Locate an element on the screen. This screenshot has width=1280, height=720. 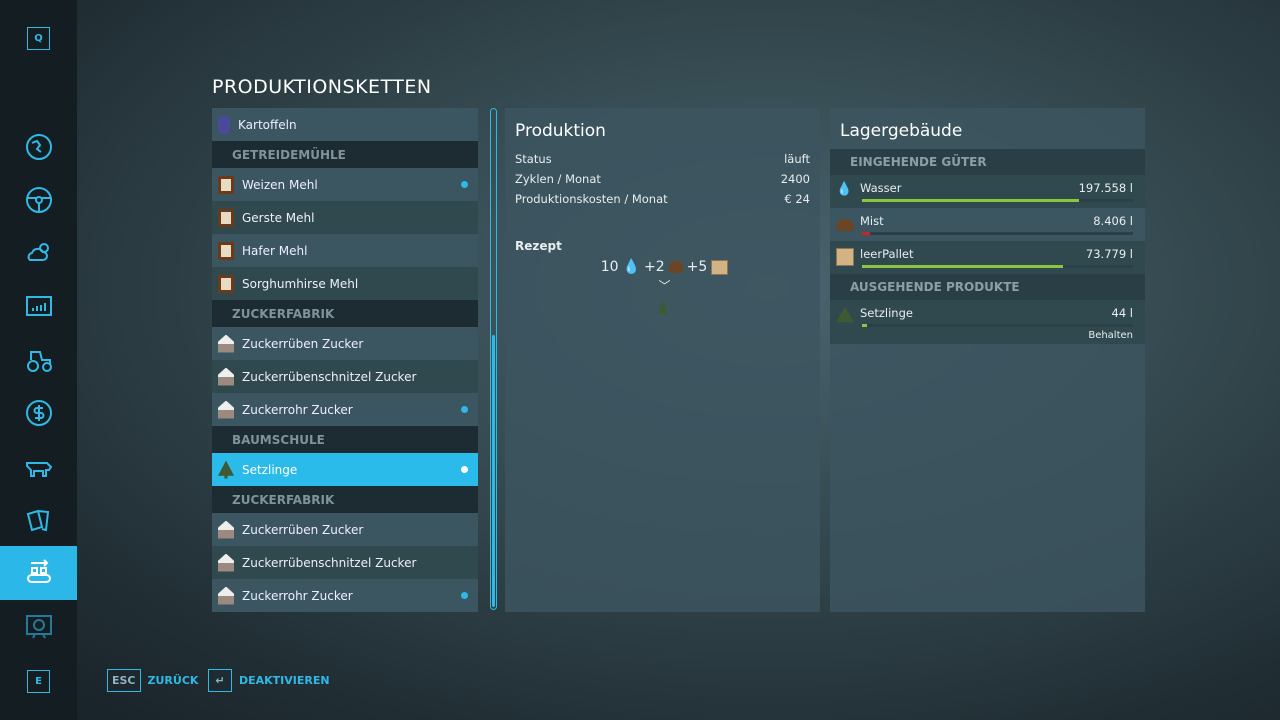
recipe-inputs: 10 💧 +2 +5 is located at coordinates (662, 267).